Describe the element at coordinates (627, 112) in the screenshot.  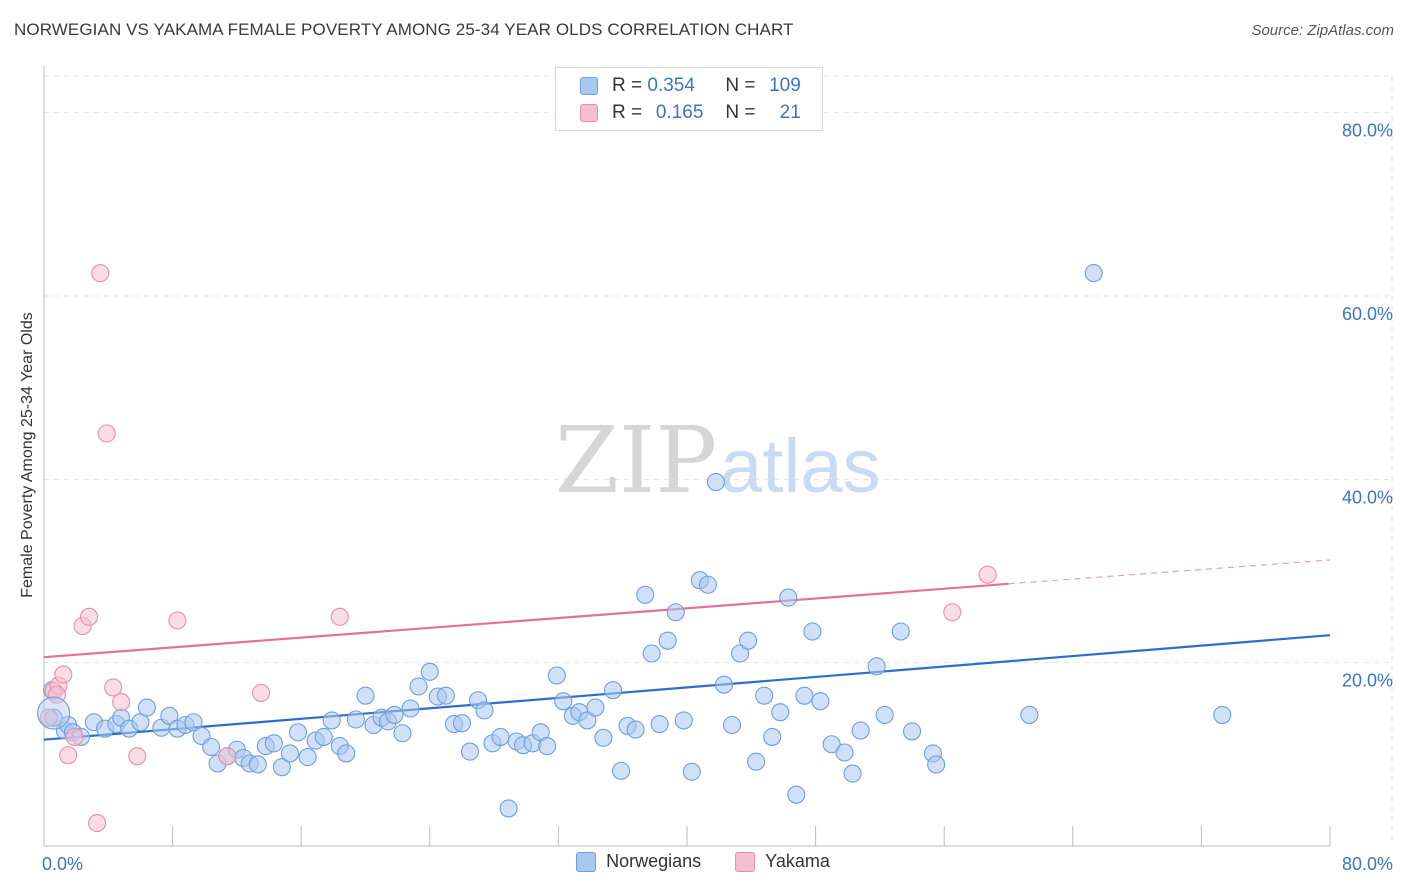
I see `legend-r-label: R =` at that location.